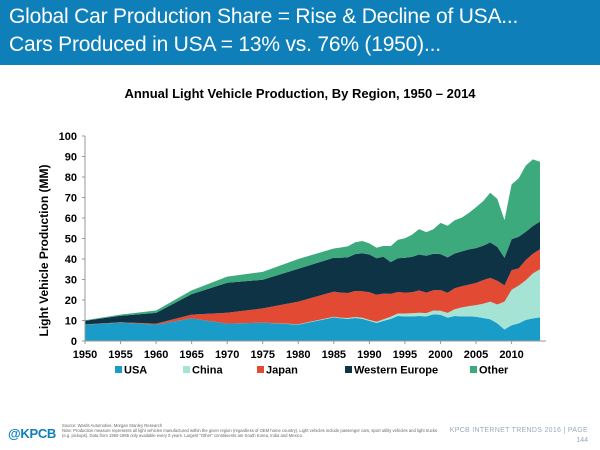 This screenshot has height=450, width=600. What do you see at coordinates (68, 137) in the screenshot?
I see `y-tick-label: 100` at bounding box center [68, 137].